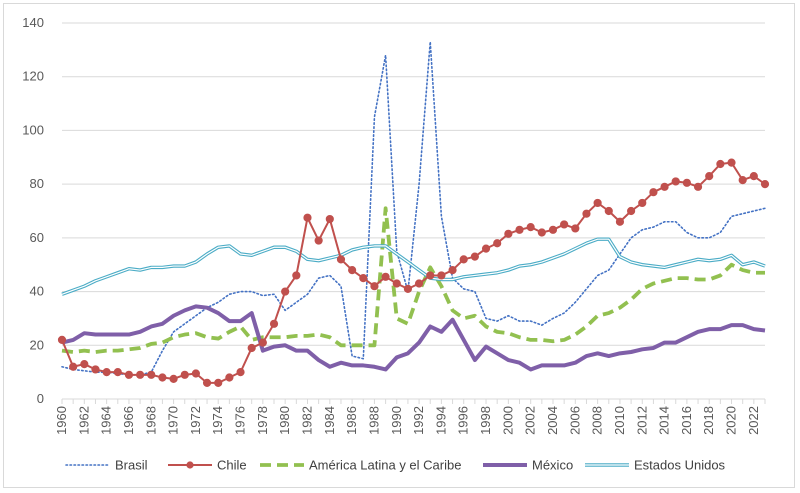 The width and height of the screenshot is (800, 493). What do you see at coordinates (33, 76) in the screenshot?
I see `y-tick-label: 120` at bounding box center [33, 76].